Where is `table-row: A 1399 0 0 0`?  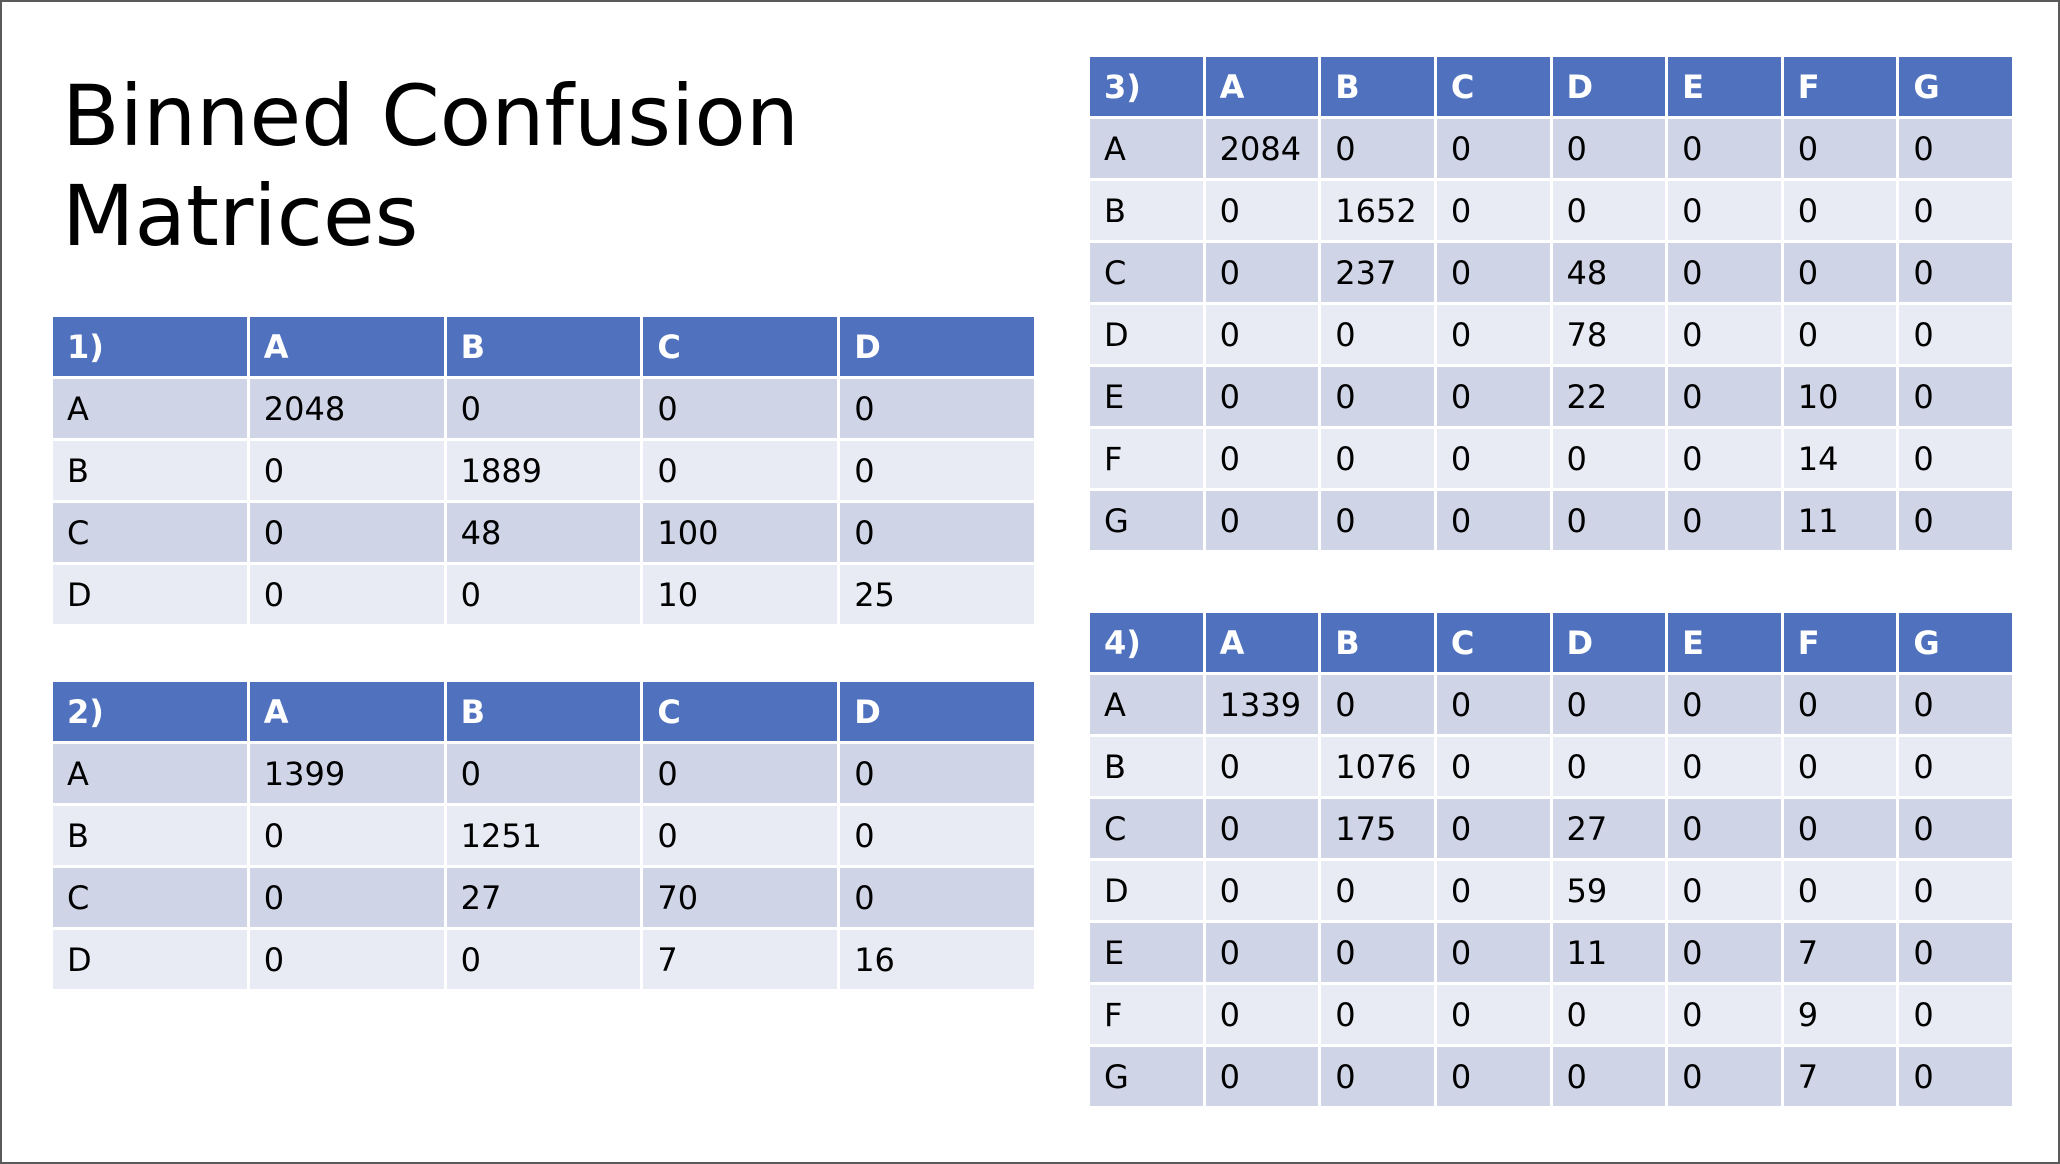 table-row: A 1399 0 0 0 is located at coordinates (543, 773).